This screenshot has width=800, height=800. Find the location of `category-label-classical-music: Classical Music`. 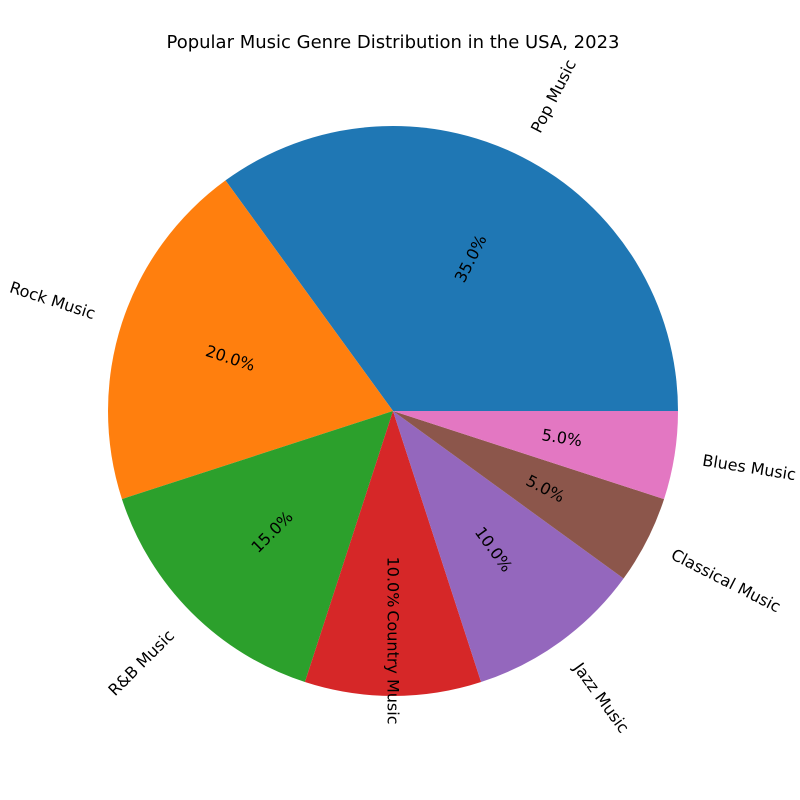

category-label-classical-music: Classical Music is located at coordinates (726, 581).